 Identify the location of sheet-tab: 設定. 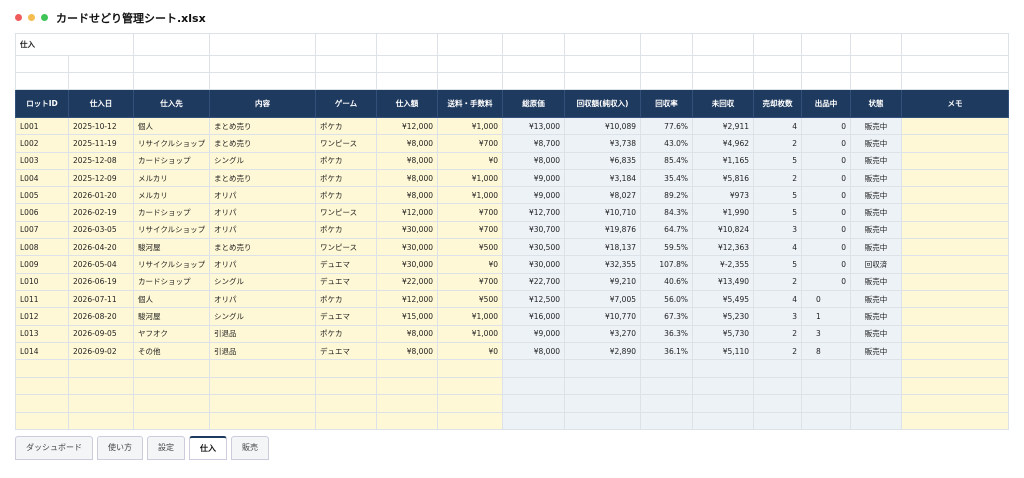
(166, 448).